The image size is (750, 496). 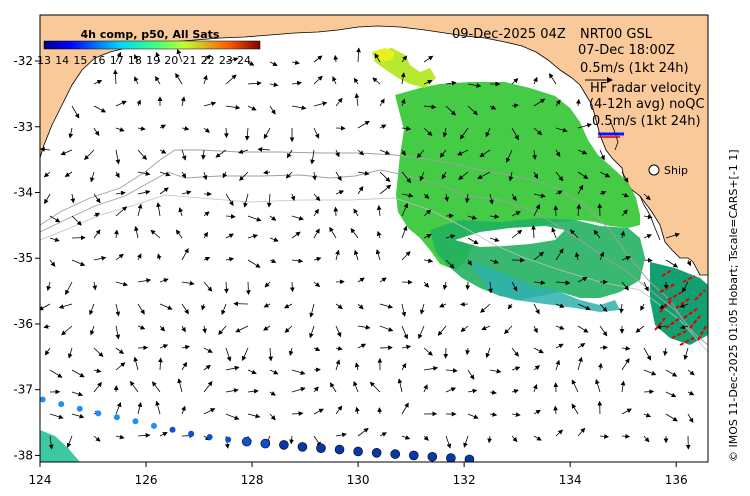 I want to click on colorbar-label: 15, so click(x=80, y=60).